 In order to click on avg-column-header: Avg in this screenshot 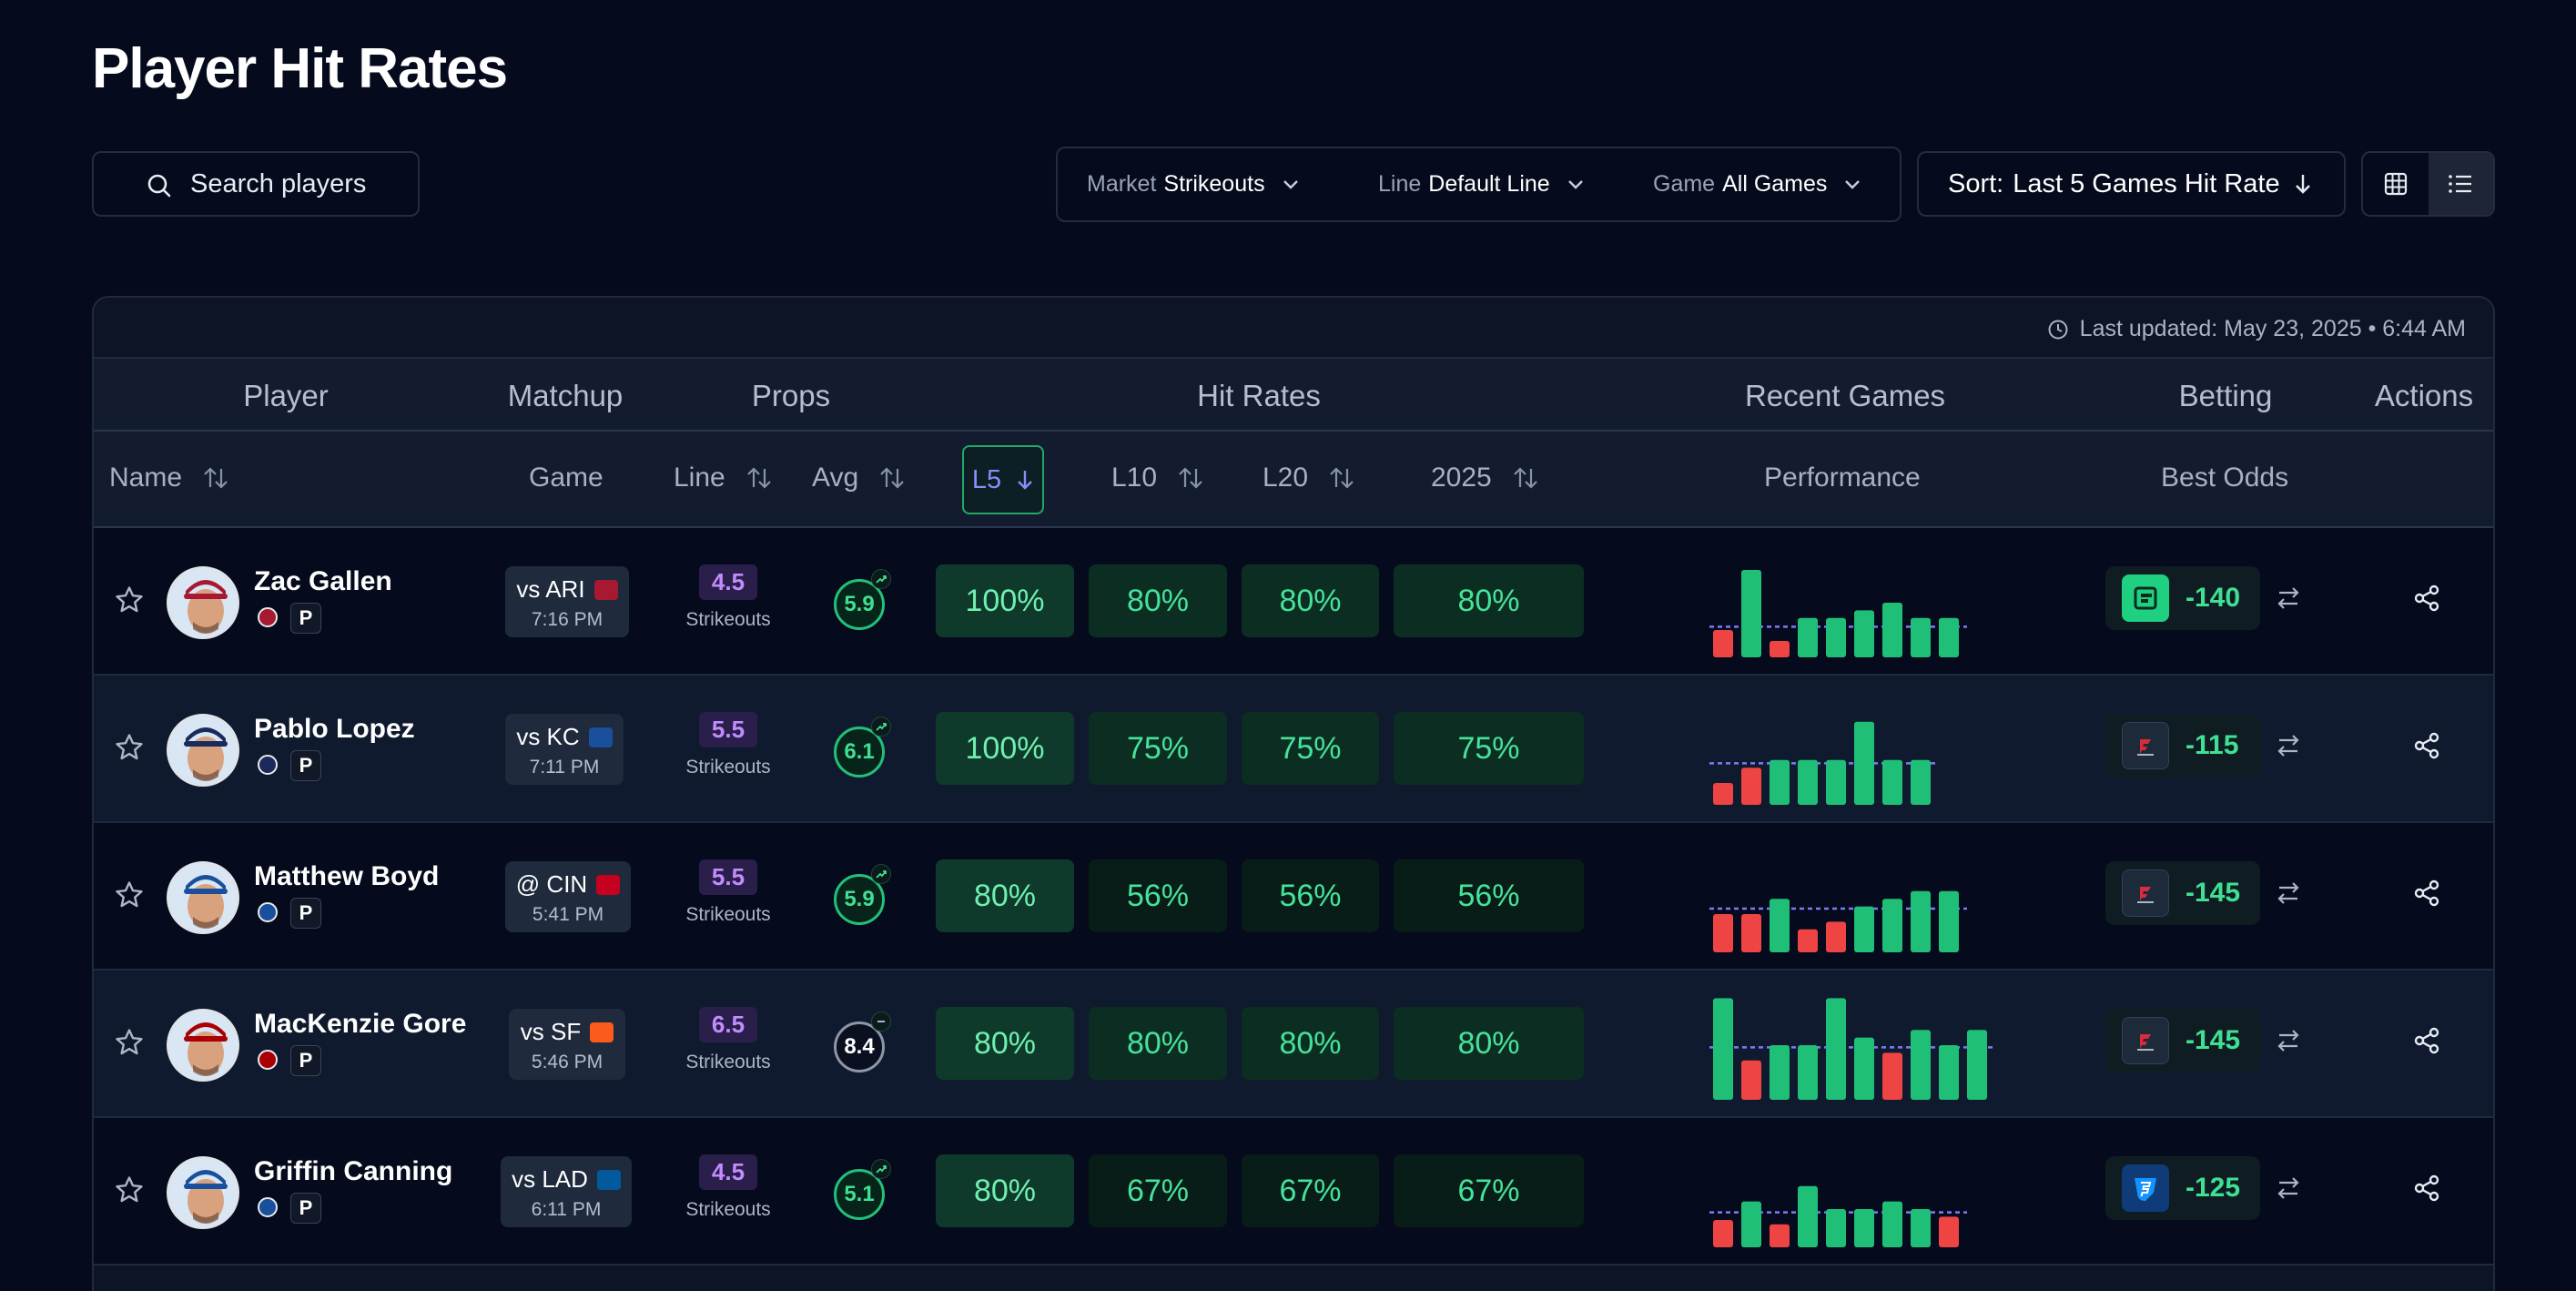, I will do `click(859, 478)`.